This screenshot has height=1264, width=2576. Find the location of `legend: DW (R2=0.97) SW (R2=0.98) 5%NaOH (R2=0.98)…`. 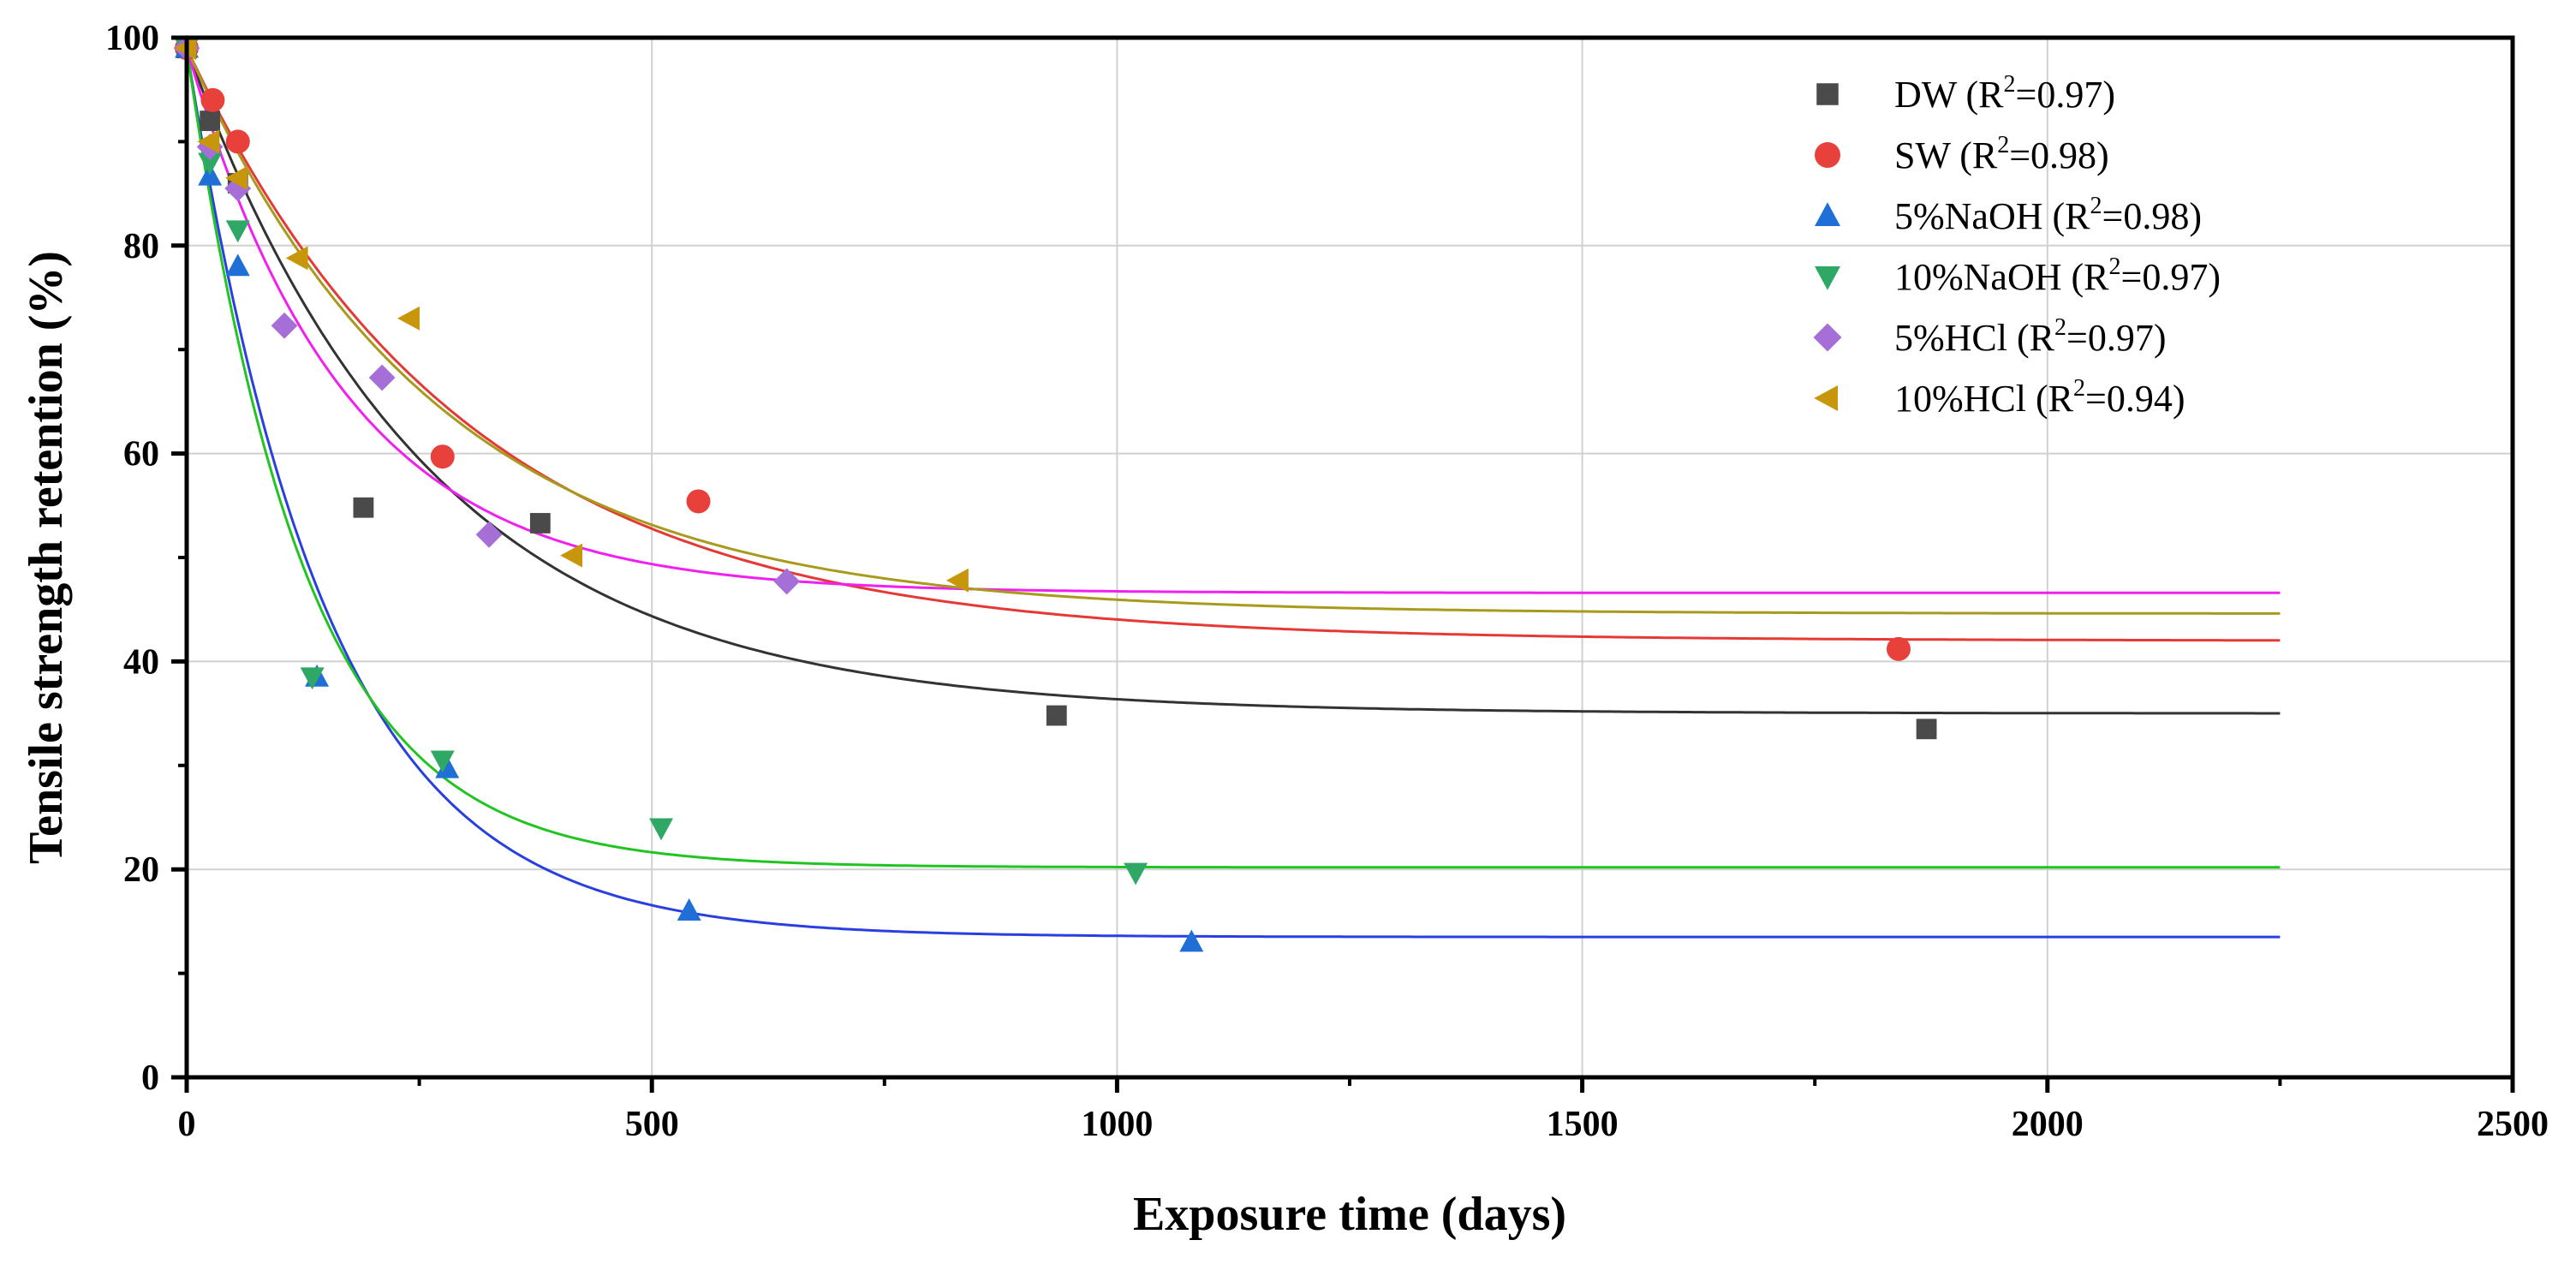

legend: DW (R2=0.97) SW (R2=0.98) 5%NaOH (R2=0.98)… is located at coordinates (2017, 246).